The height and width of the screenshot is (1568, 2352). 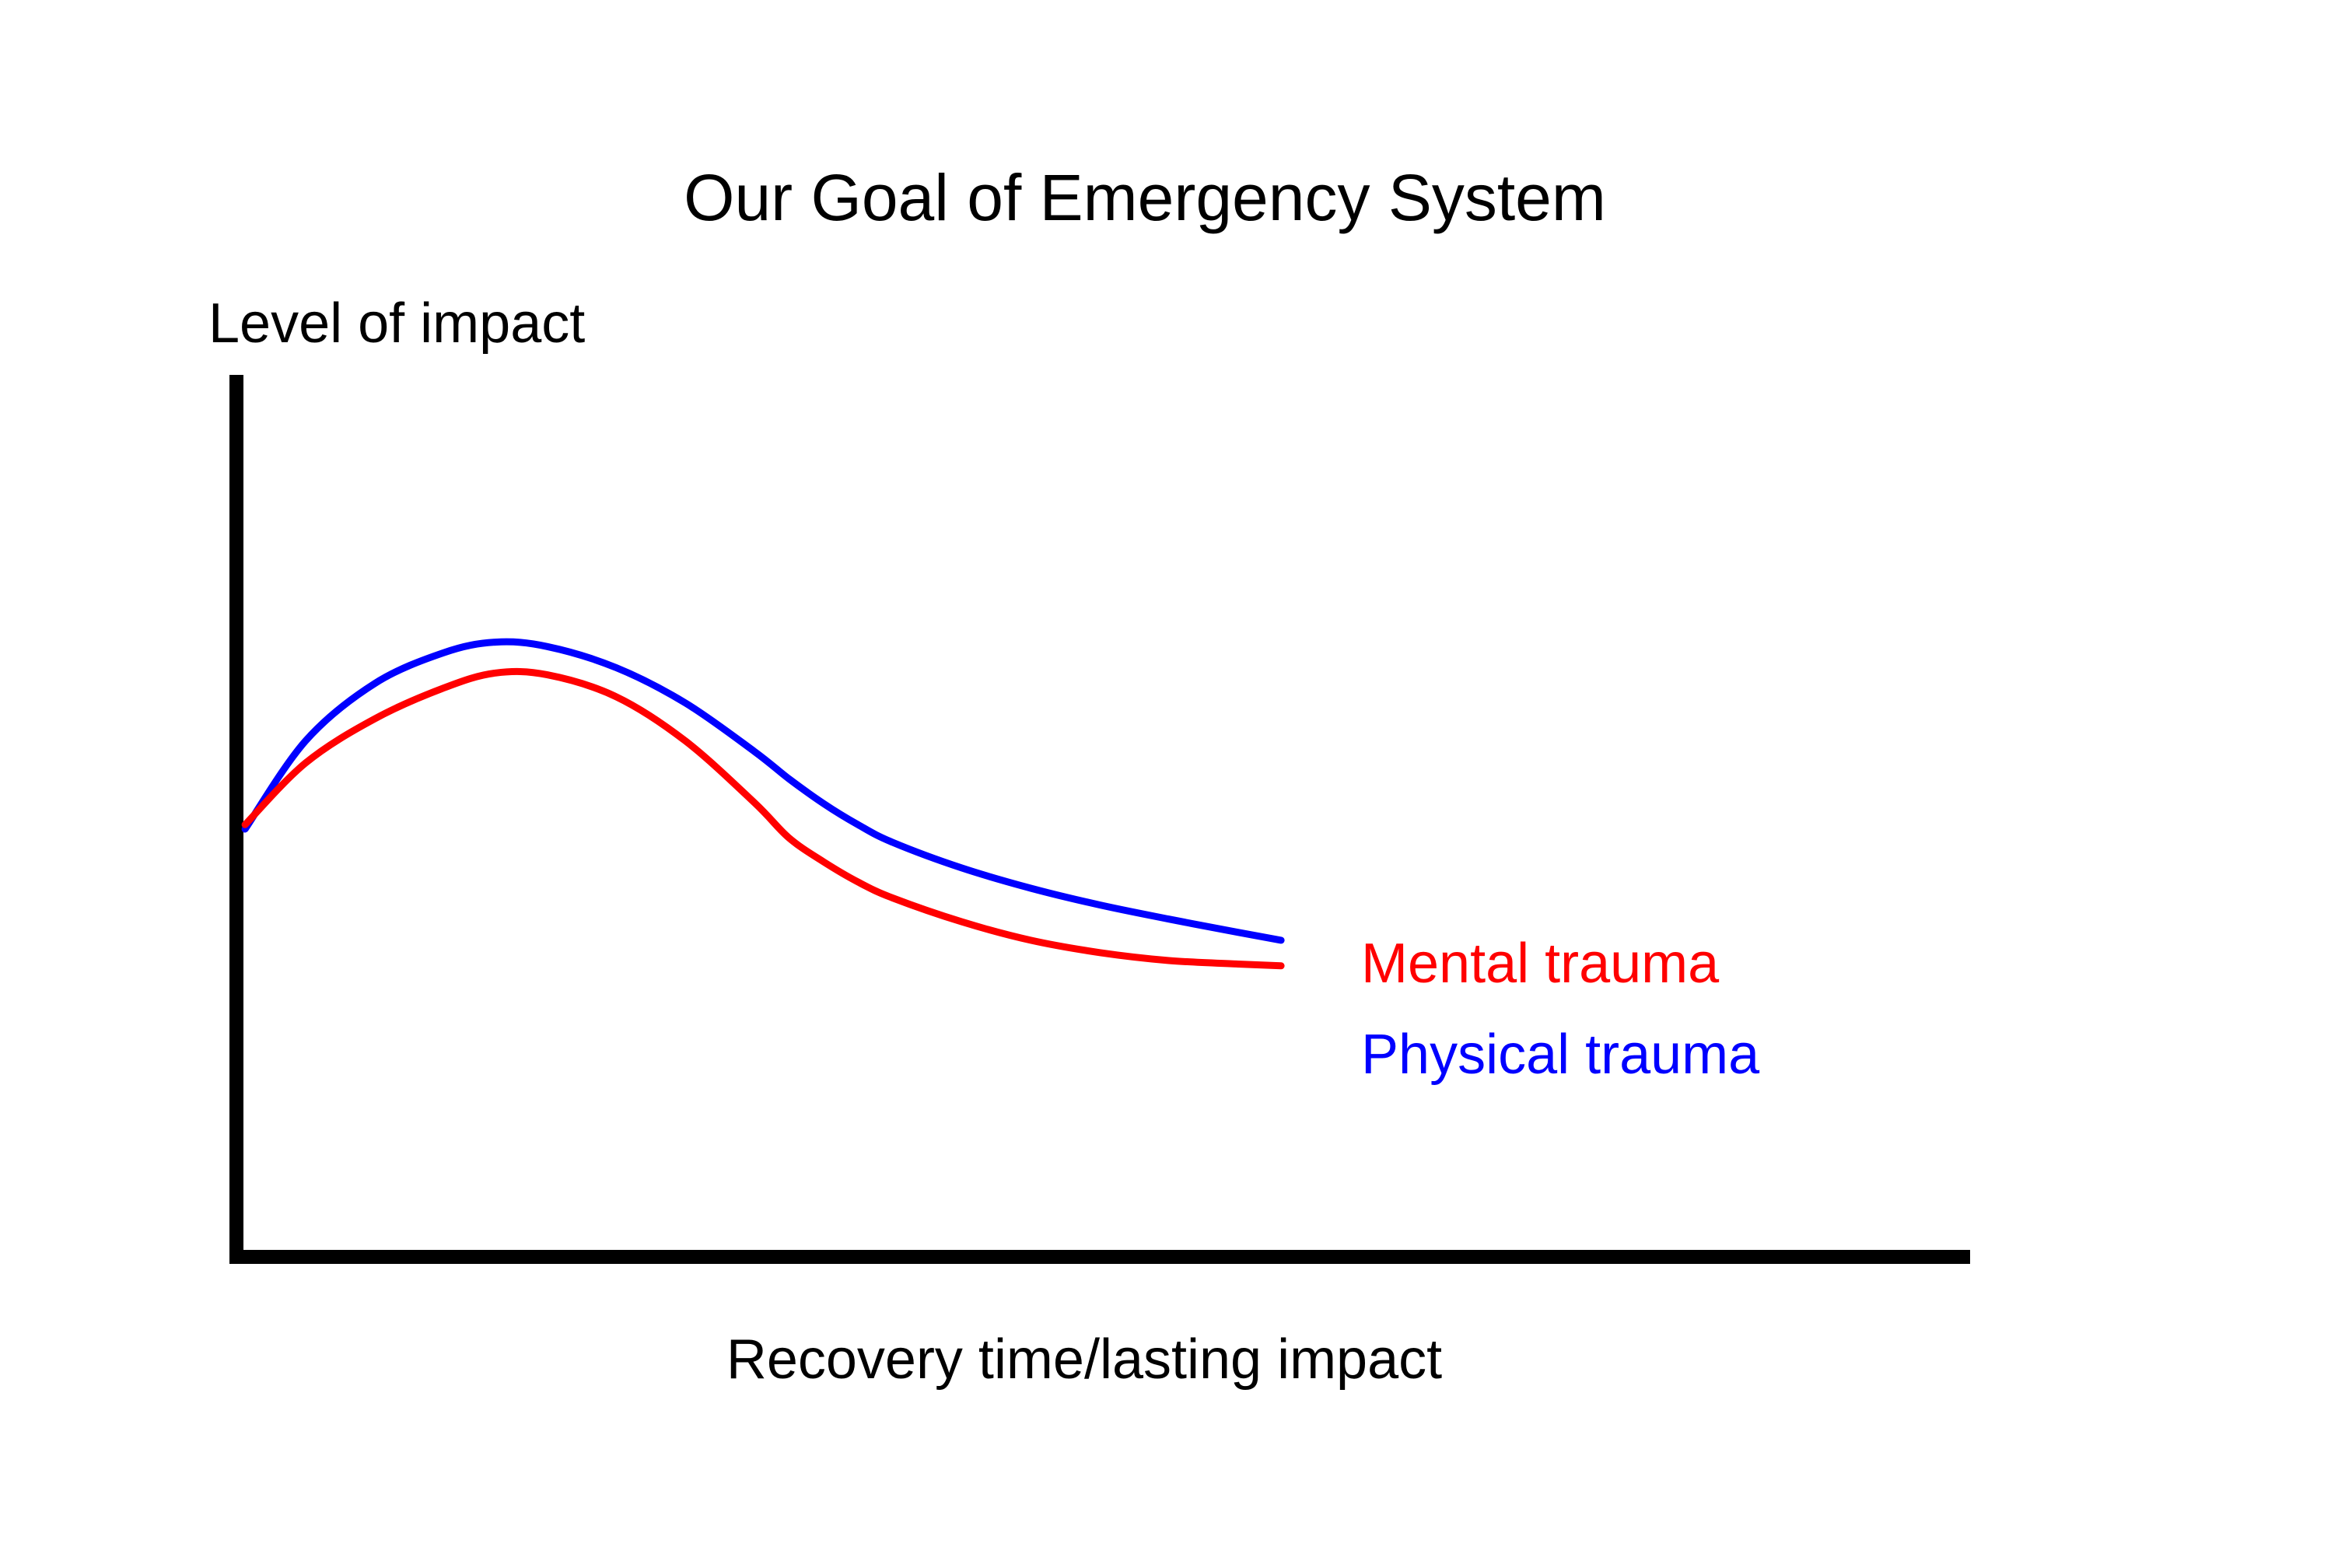 What do you see at coordinates (1561, 1055) in the screenshot?
I see `legend-label-physical-trauma: Physical trauma` at bounding box center [1561, 1055].